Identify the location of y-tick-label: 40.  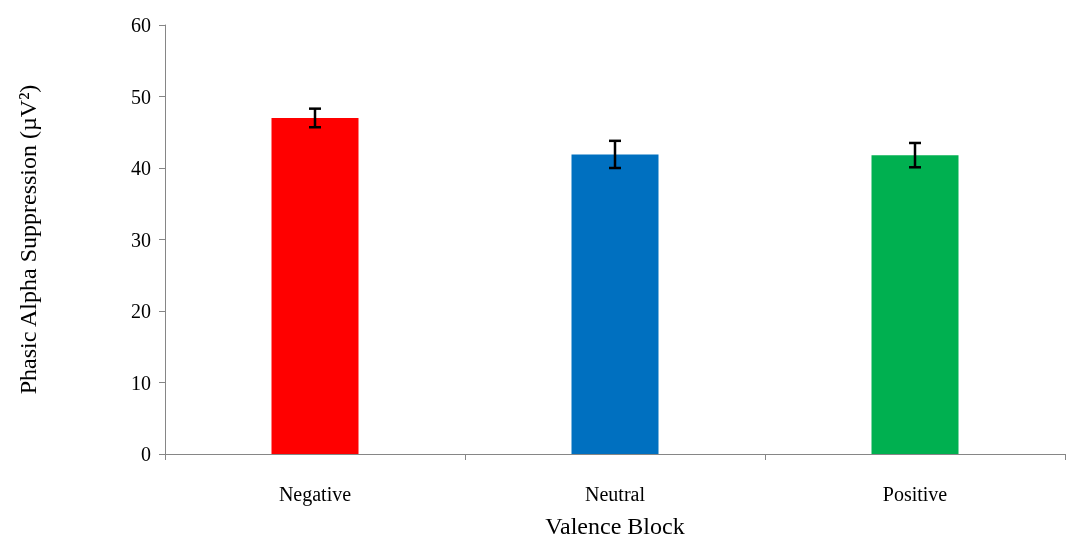
(141, 168).